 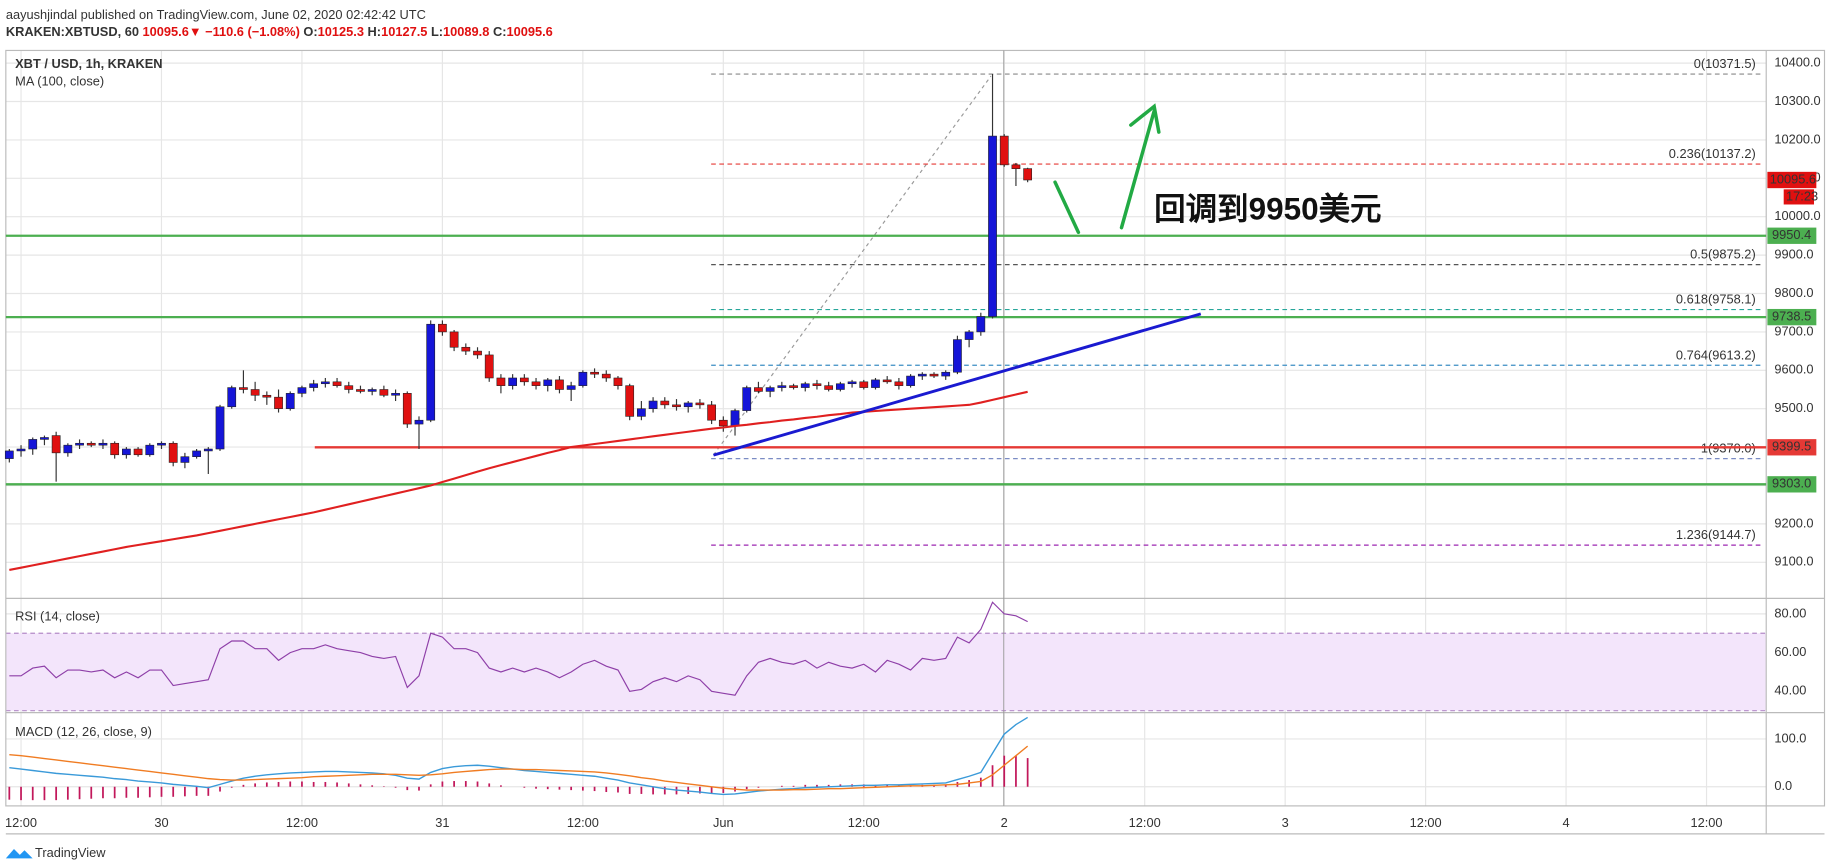 I want to click on y-tick-label: 60.00, so click(x=1790, y=651).